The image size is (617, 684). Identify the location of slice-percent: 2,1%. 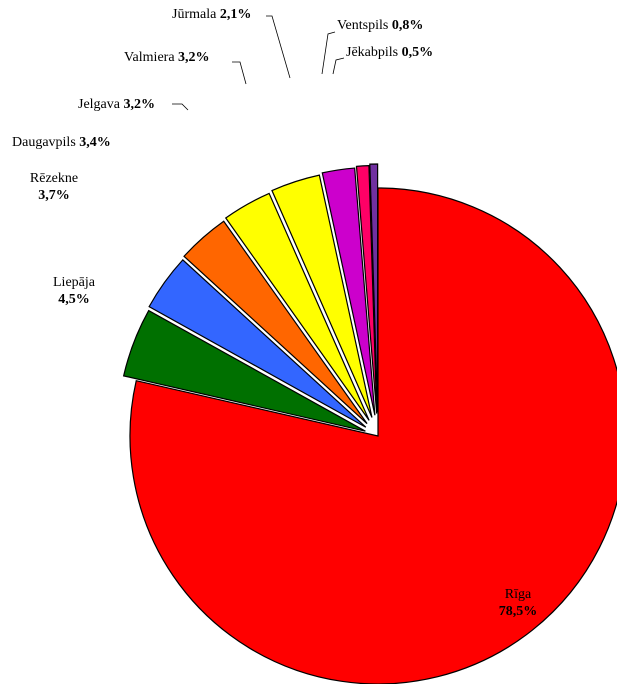
(236, 14).